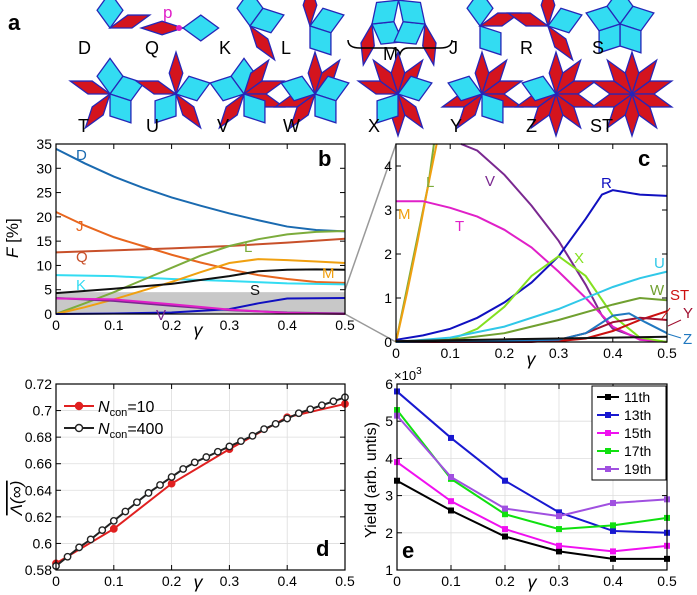 The width and height of the screenshot is (697, 595). Describe the element at coordinates (400, 48) in the screenshot. I see `tile-m-brace` at that location.